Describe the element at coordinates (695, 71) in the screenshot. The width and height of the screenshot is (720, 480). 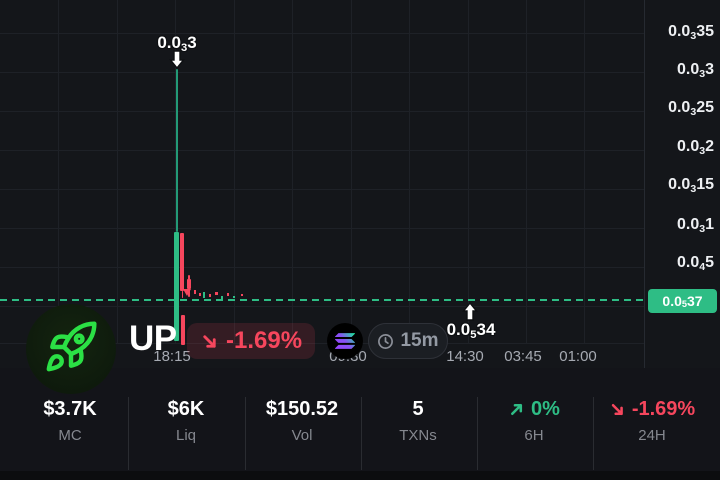
I see `y-axis-tick: 0.033` at that location.